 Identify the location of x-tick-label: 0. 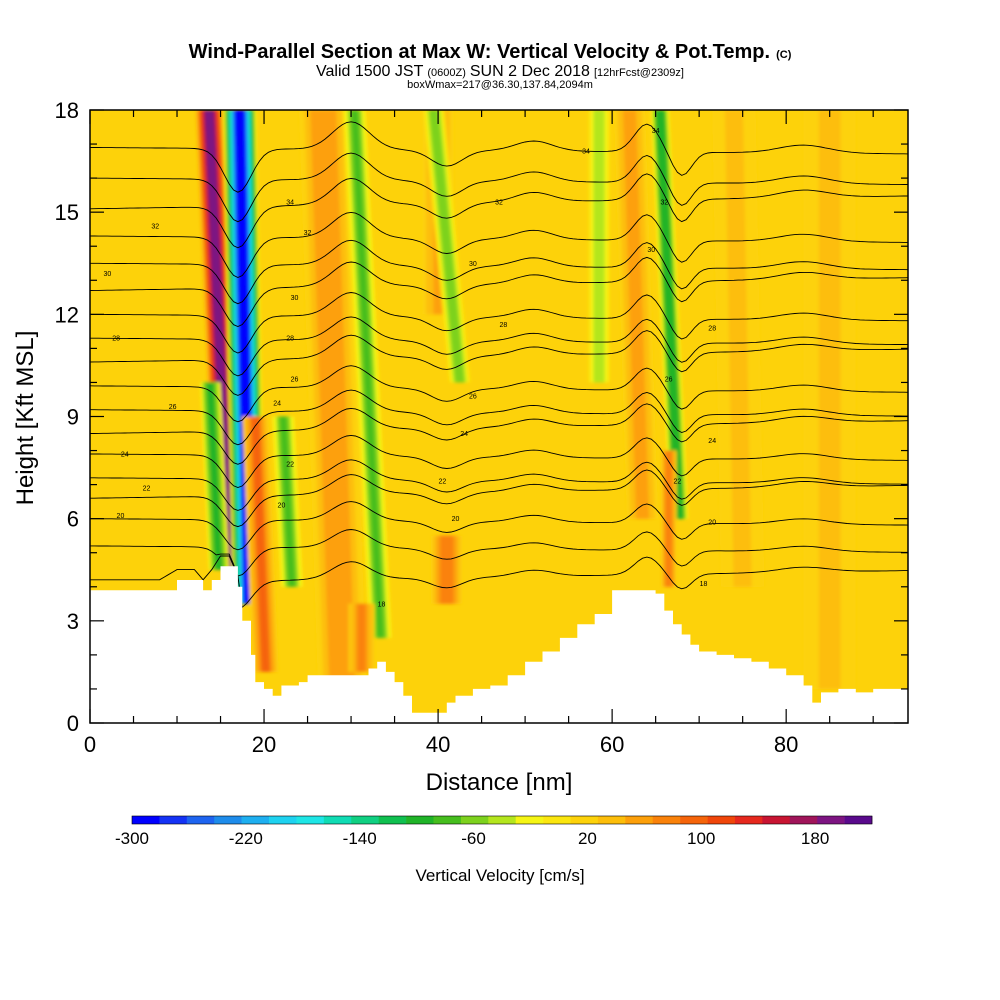
(90, 744).